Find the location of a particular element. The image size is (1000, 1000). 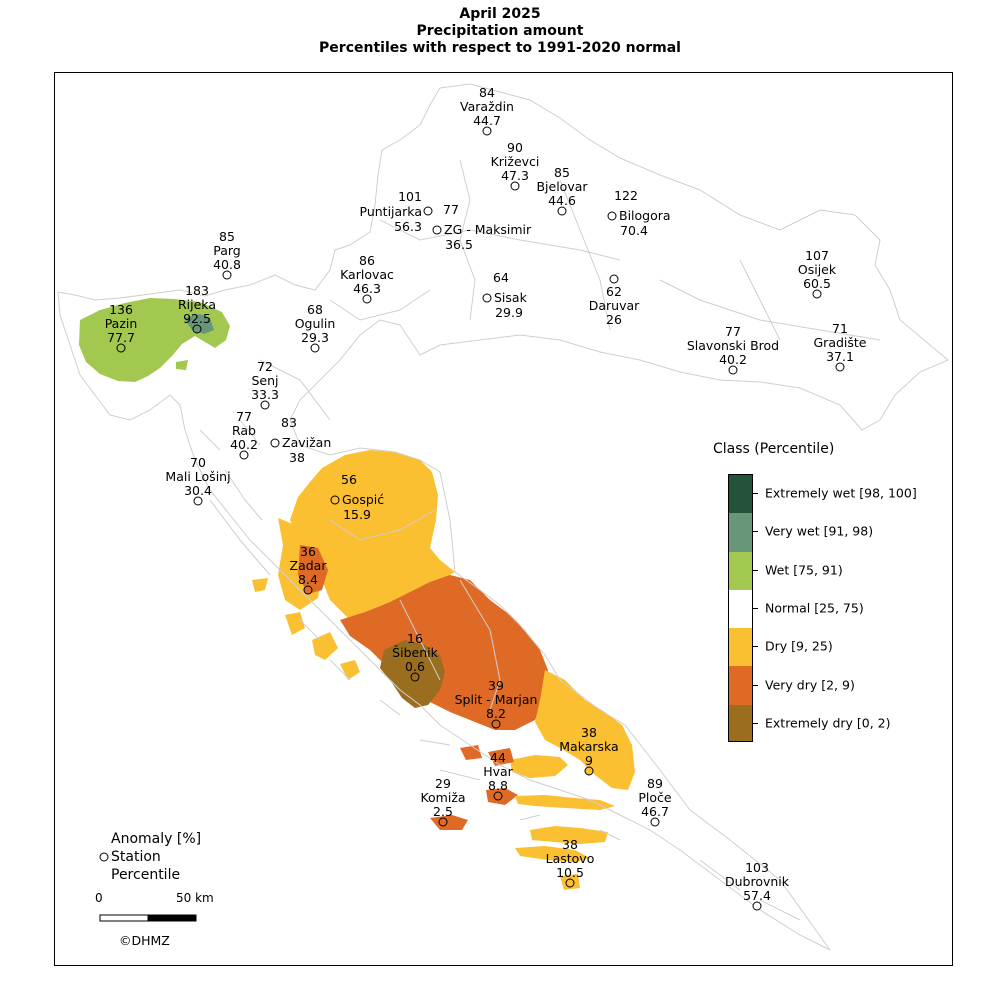

station-name: Puntijarka is located at coordinates (391, 211).